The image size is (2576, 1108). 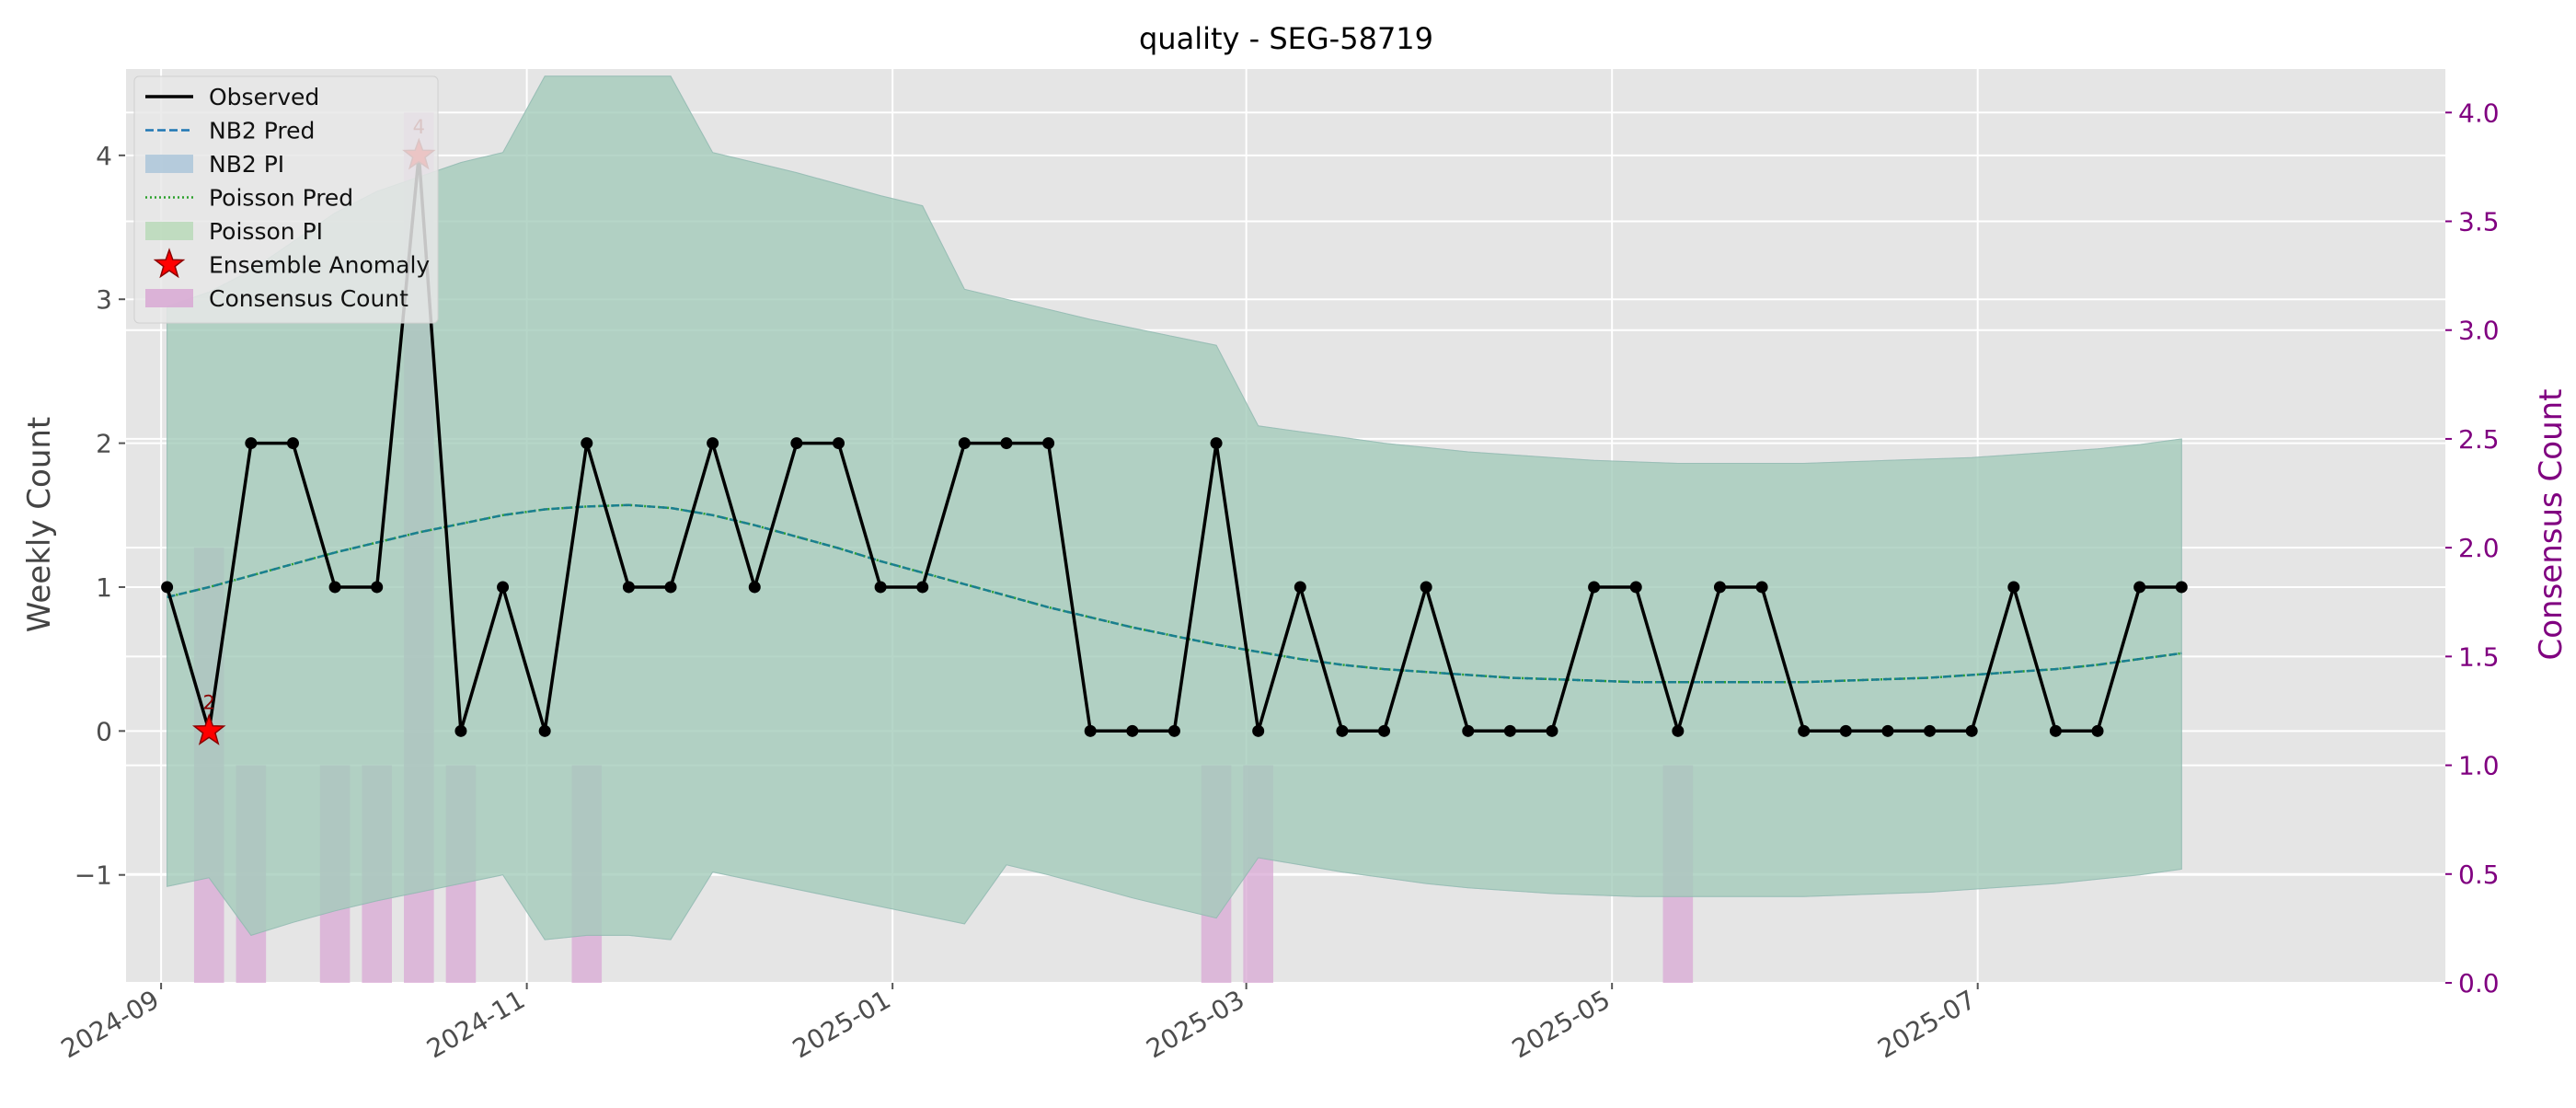 I want to click on poisson-pred-line, so click(x=1174, y=593).